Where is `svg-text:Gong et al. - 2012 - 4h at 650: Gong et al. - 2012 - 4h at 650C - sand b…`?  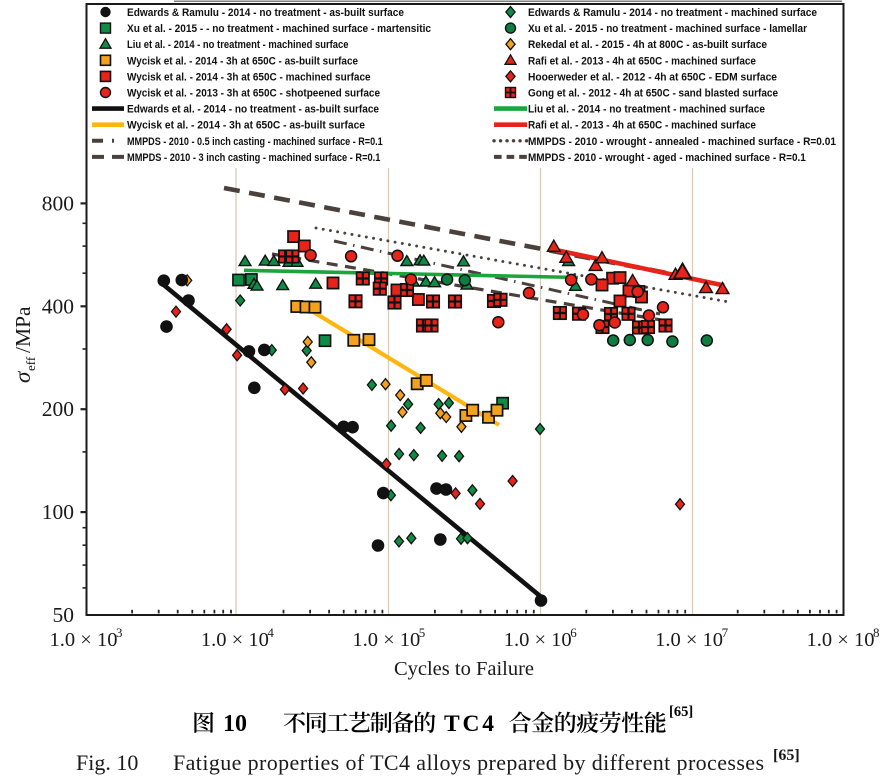 svg-text:Gong et al. - 2012 - 4h at 650: Gong et al. - 2012 - 4h at 650C - sand b… is located at coordinates (653, 94).